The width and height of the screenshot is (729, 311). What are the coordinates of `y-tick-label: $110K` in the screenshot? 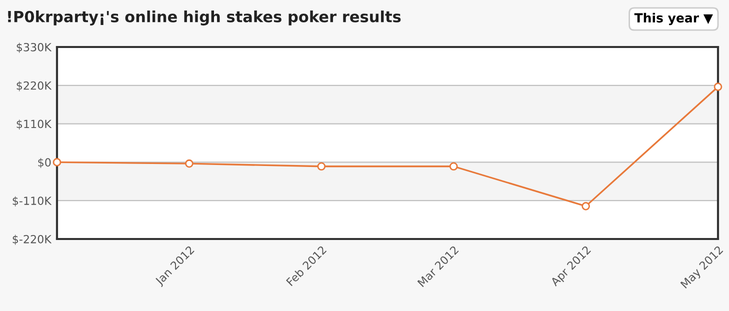 It's located at (34, 125).